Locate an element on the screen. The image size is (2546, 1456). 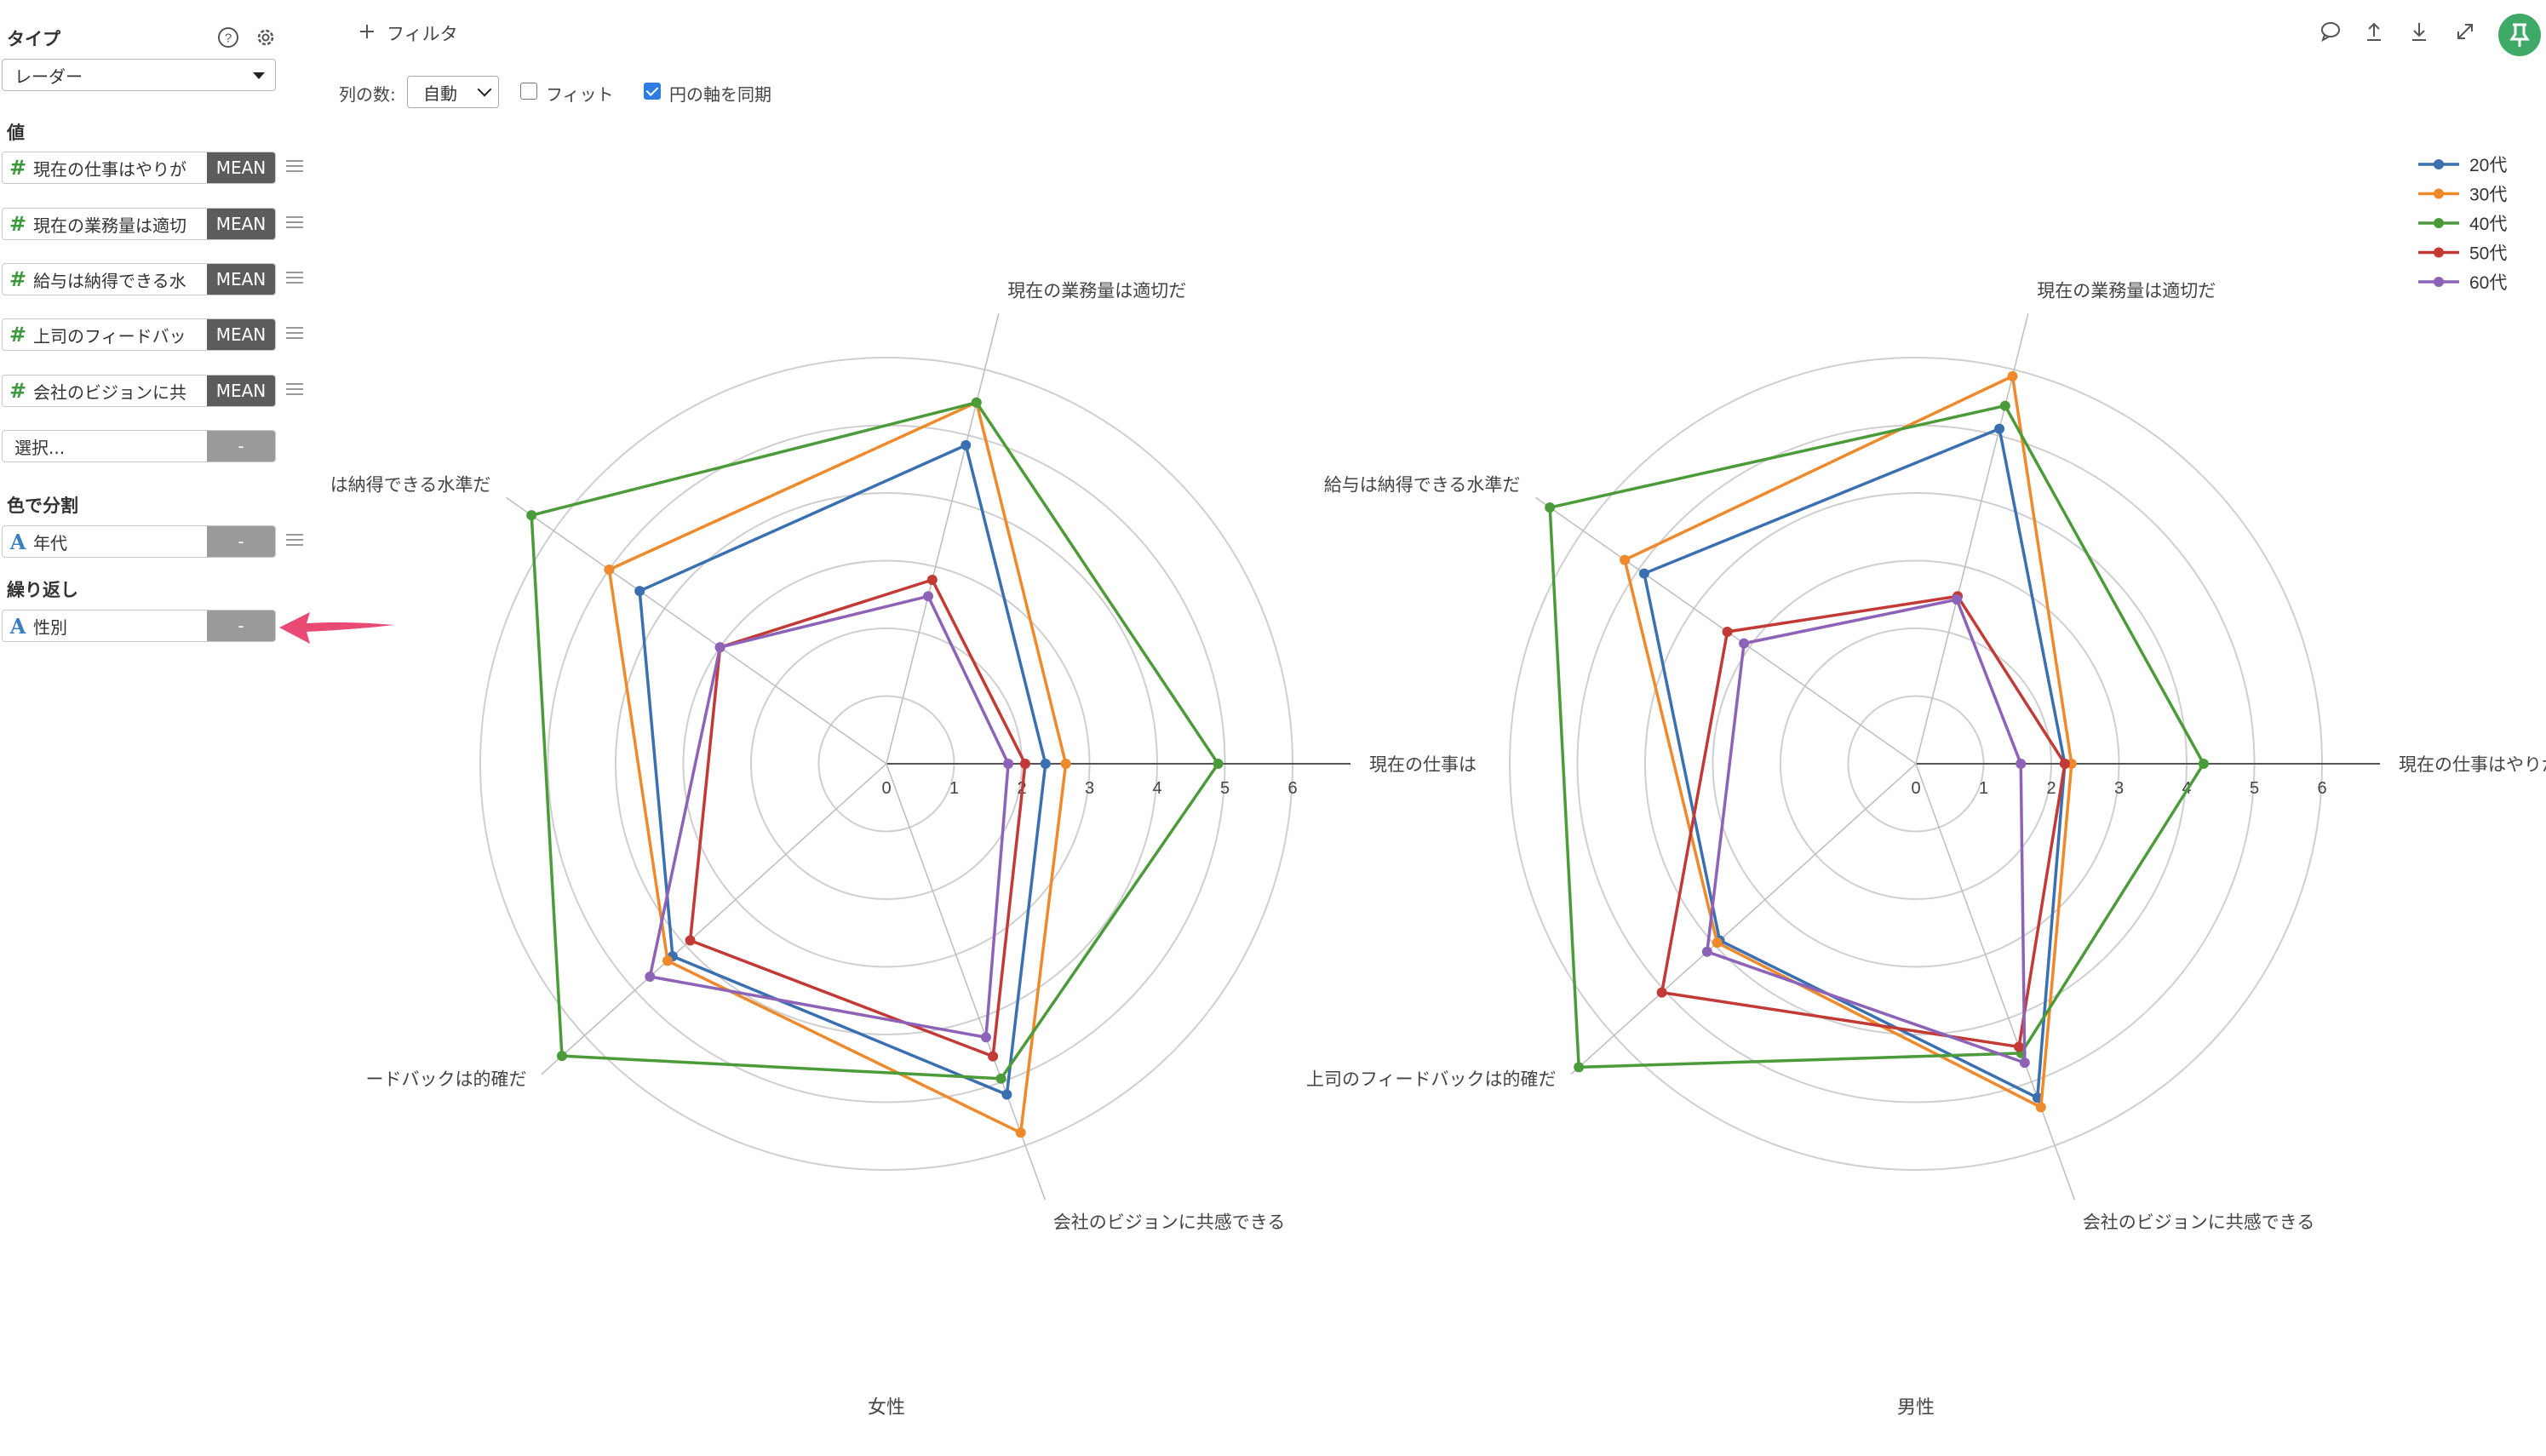
aggregation-button: - is located at coordinates (241, 446).